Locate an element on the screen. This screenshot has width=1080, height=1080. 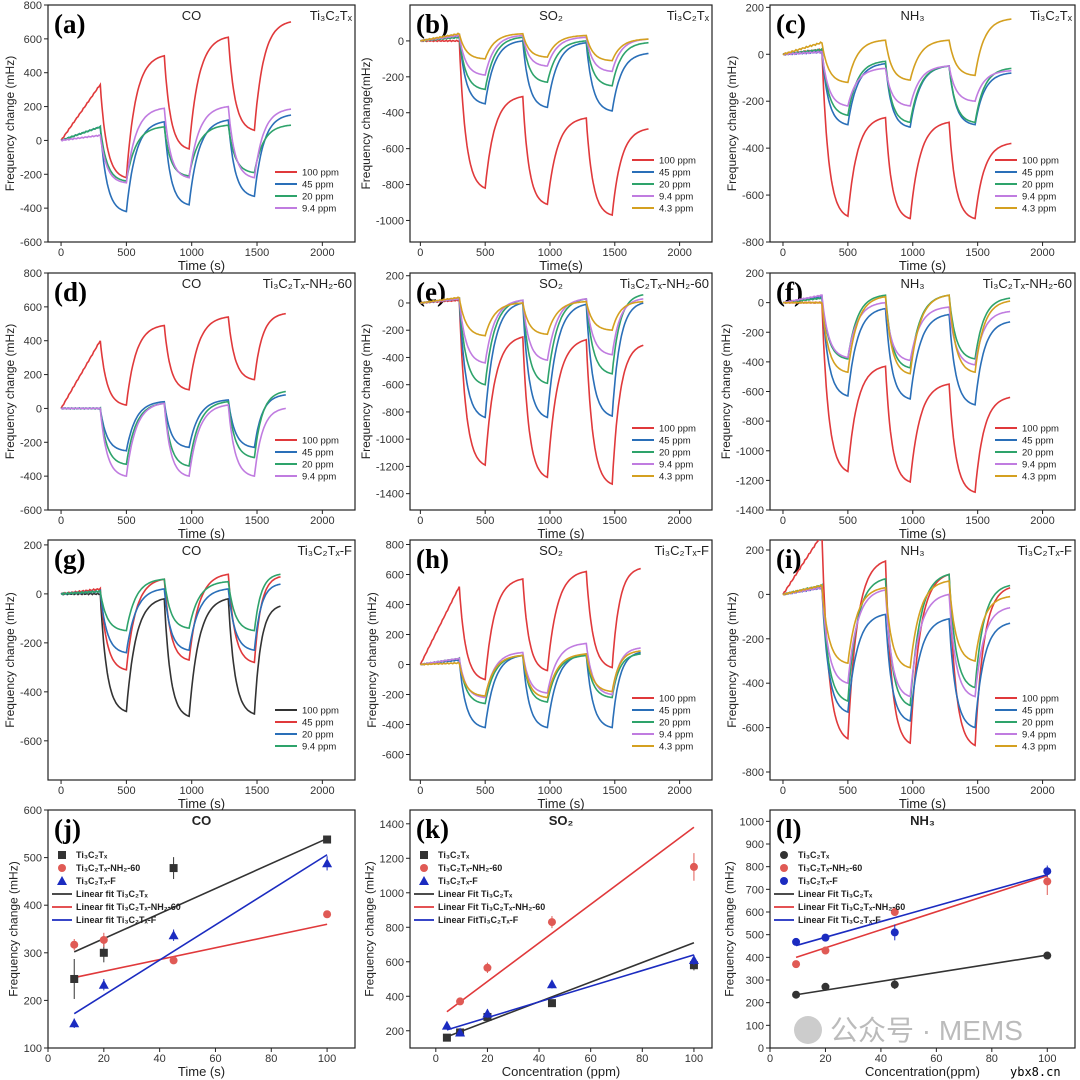
x-tick-label: 500 is located at coordinates (126, 253).